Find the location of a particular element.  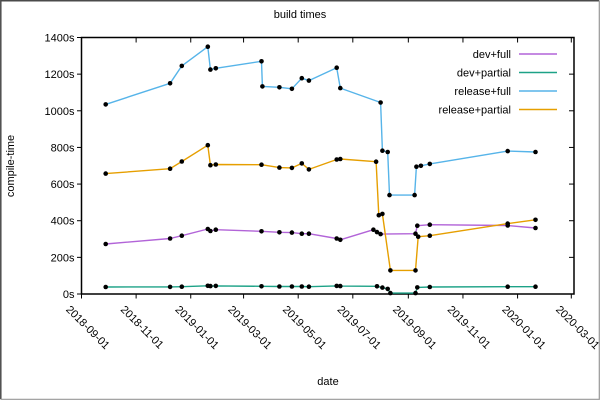

y-tick-label: 800s is located at coordinates (63, 148).